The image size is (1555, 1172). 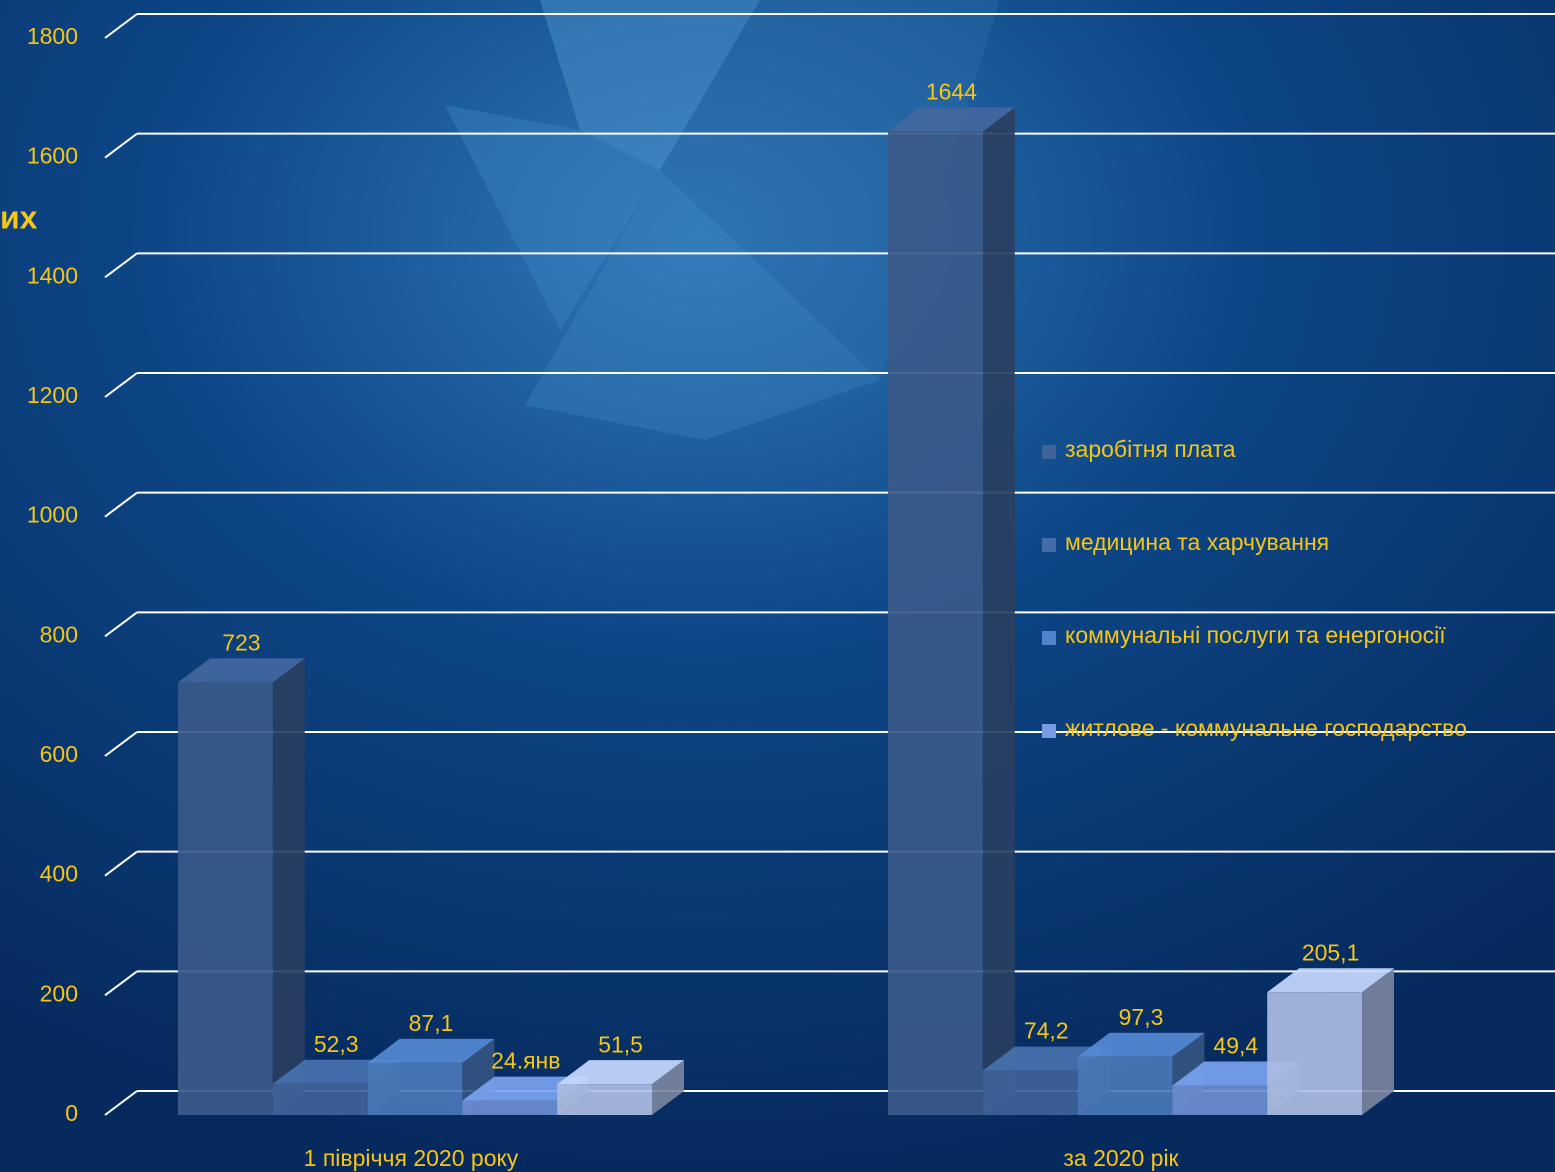 I want to click on value-label: 51,5, so click(x=620, y=1044).